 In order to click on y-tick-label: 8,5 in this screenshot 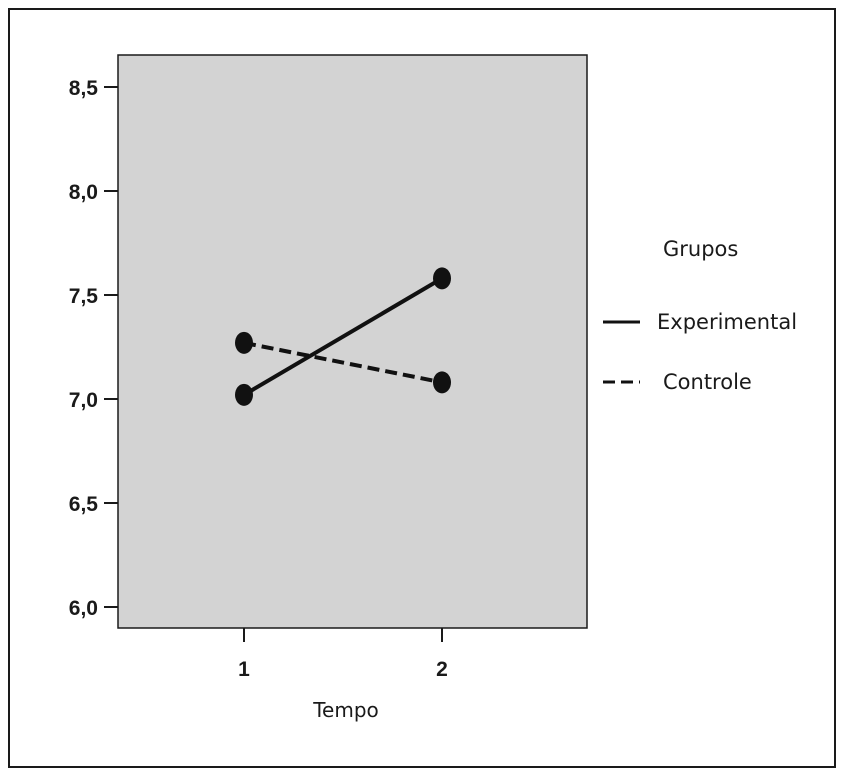, I will do `click(84, 88)`.